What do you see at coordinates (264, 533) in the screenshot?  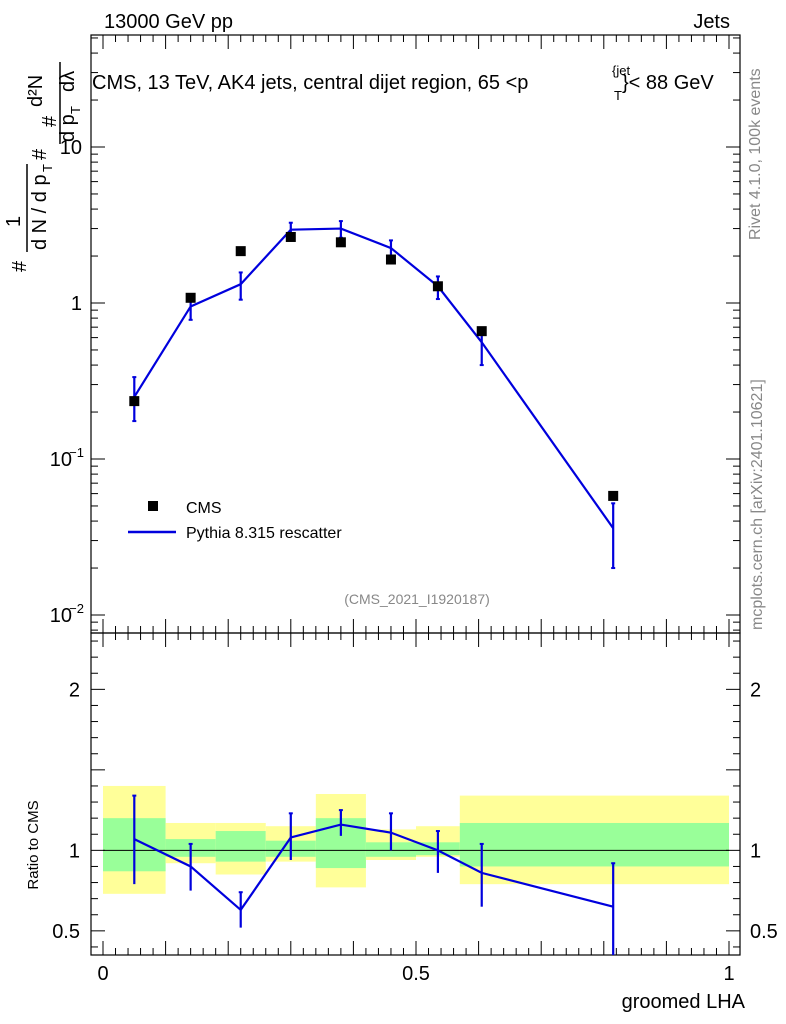 I see `legend-pythia-label: Pythia 8.315 rescatter` at bounding box center [264, 533].